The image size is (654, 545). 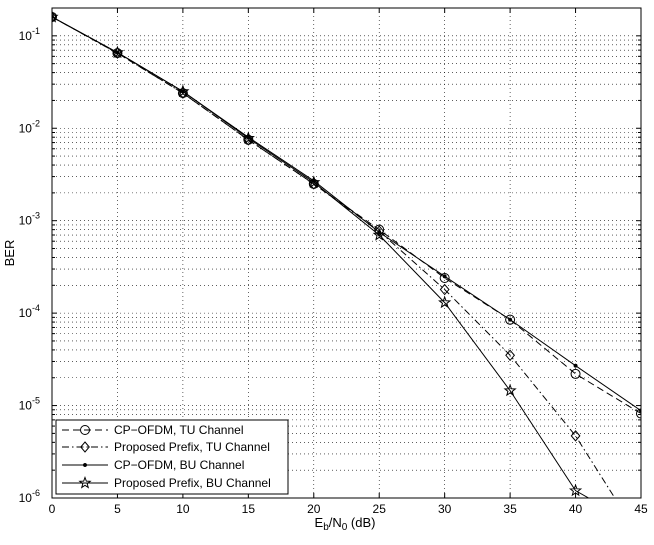 I want to click on y-tick-label: 10⁻⁵, so click(x=29, y=404).